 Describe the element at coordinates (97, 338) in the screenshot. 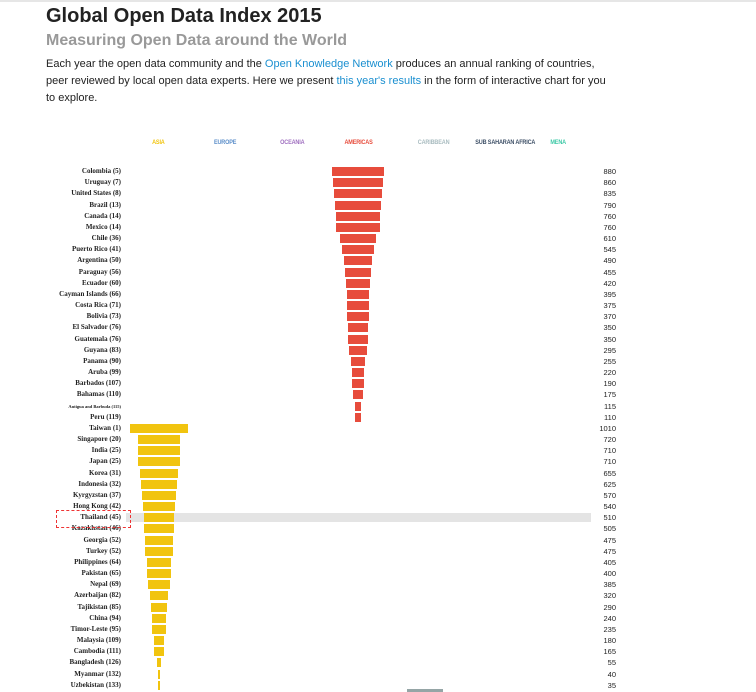

I see `country-label: Guatemala (76)` at that location.